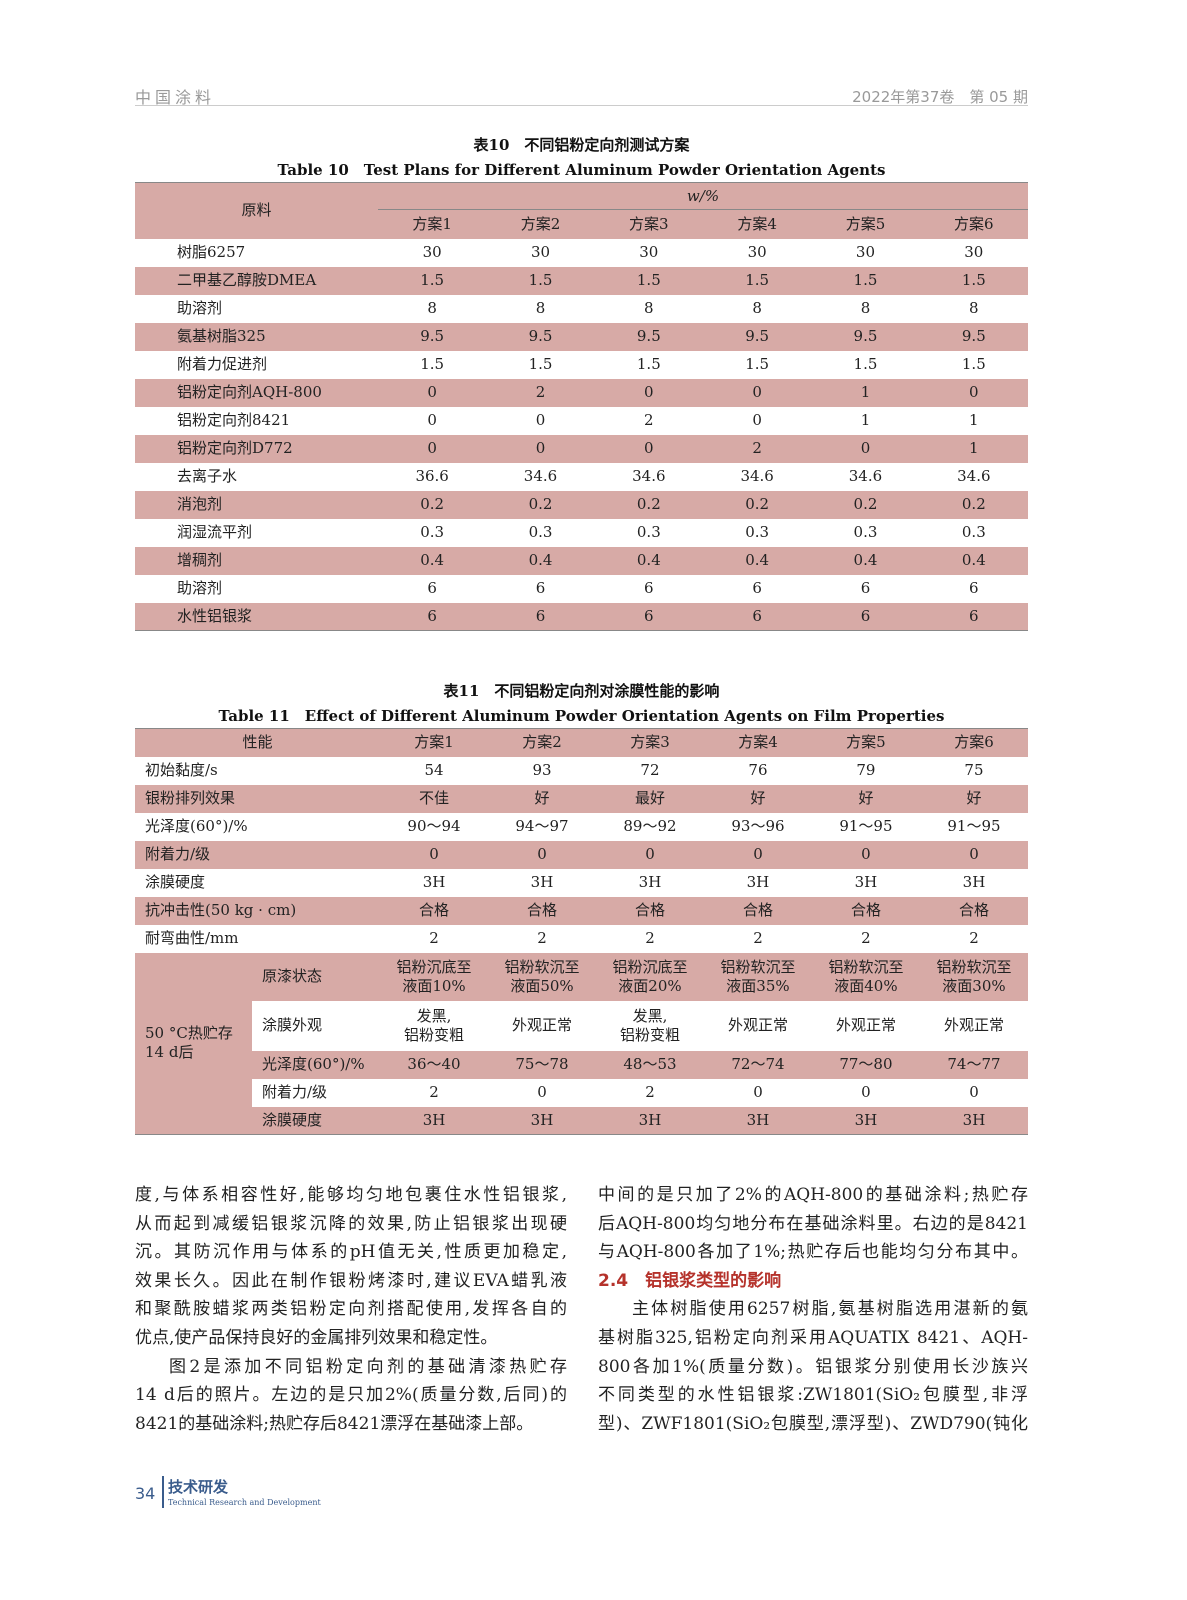  What do you see at coordinates (830, 1309) in the screenshot?
I see `text-line: 主体树脂使用6257树脂,氨基树脂选用湛新的氨` at bounding box center [830, 1309].